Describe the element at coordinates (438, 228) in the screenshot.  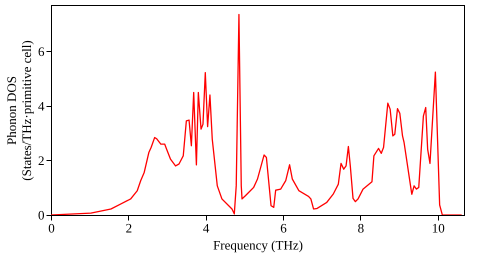
I see `x-tick-label: 10` at that location.